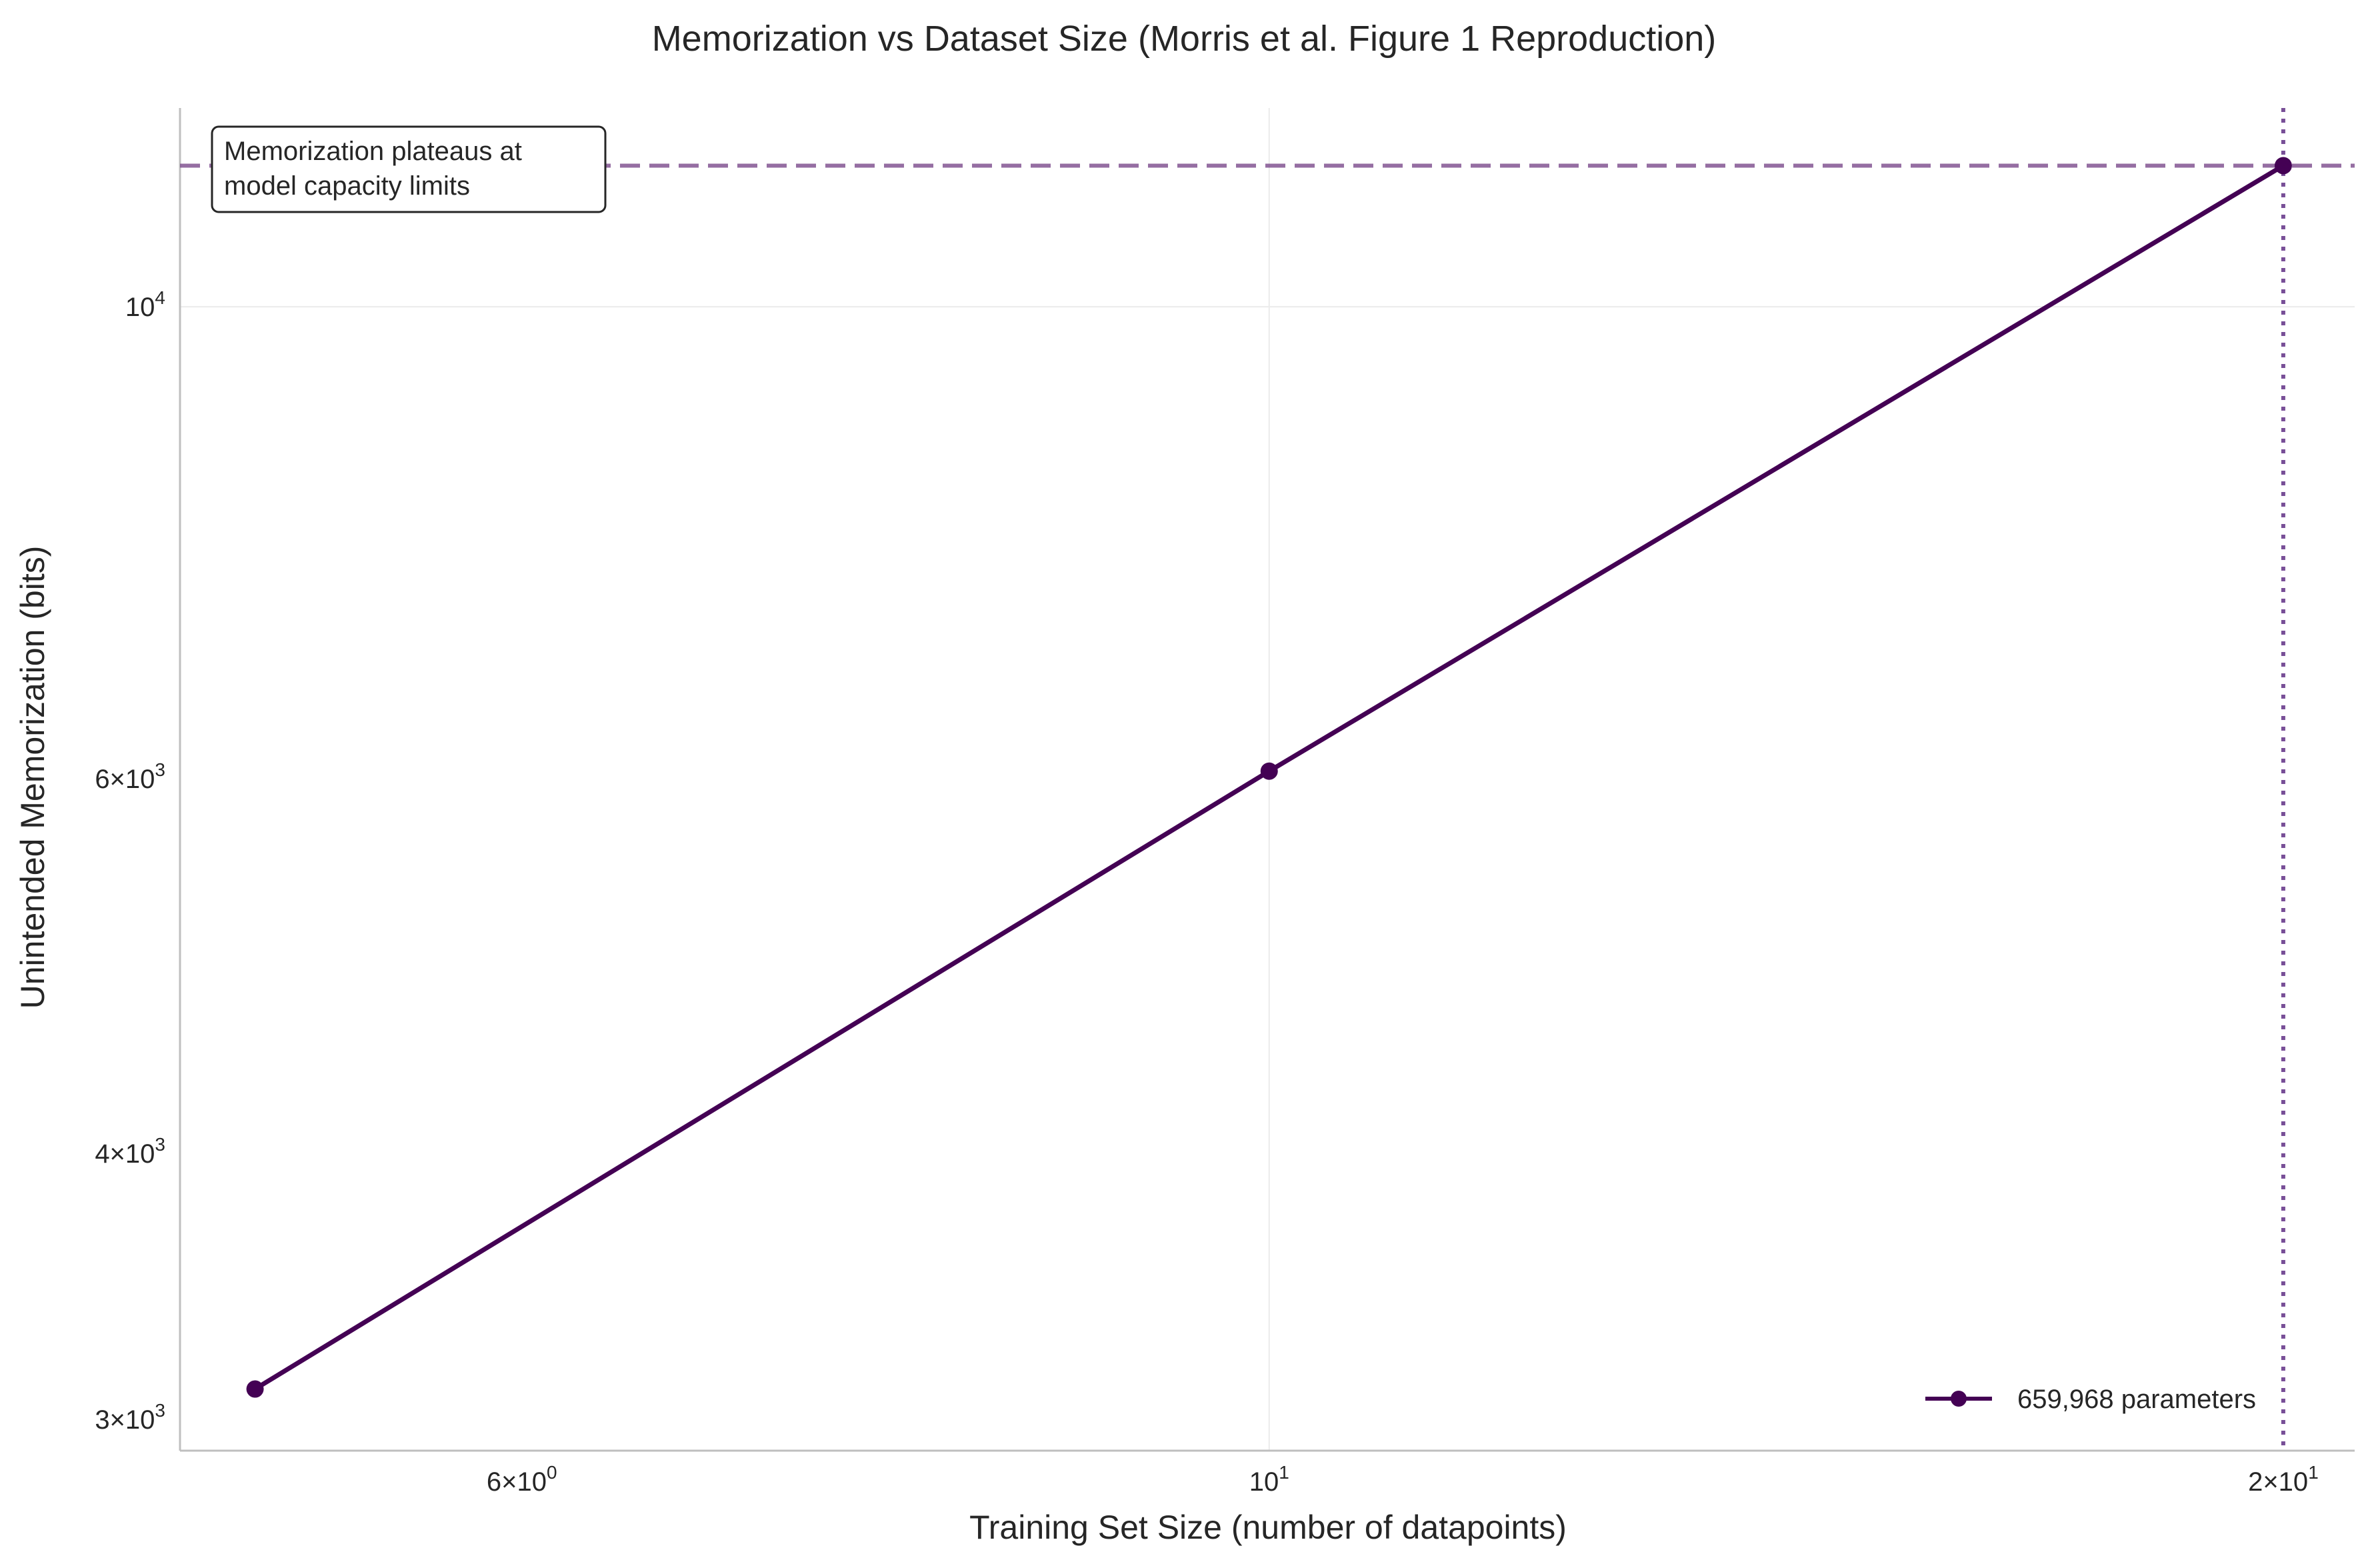 Image resolution: width=2368 pixels, height=1568 pixels. Describe the element at coordinates (1403, 1479) in the screenshot. I see `x-tick-labels: 6×100 101 2×10¹` at that location.